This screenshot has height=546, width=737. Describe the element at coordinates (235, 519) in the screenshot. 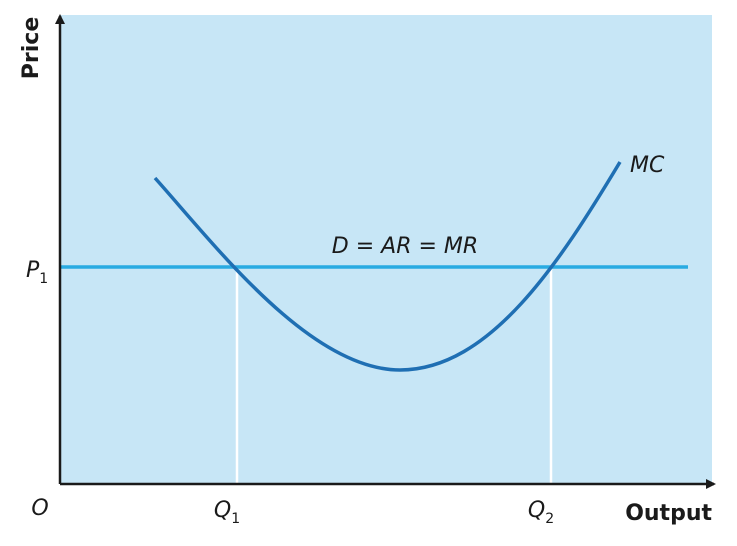

I see `q1-sub: 1` at that location.